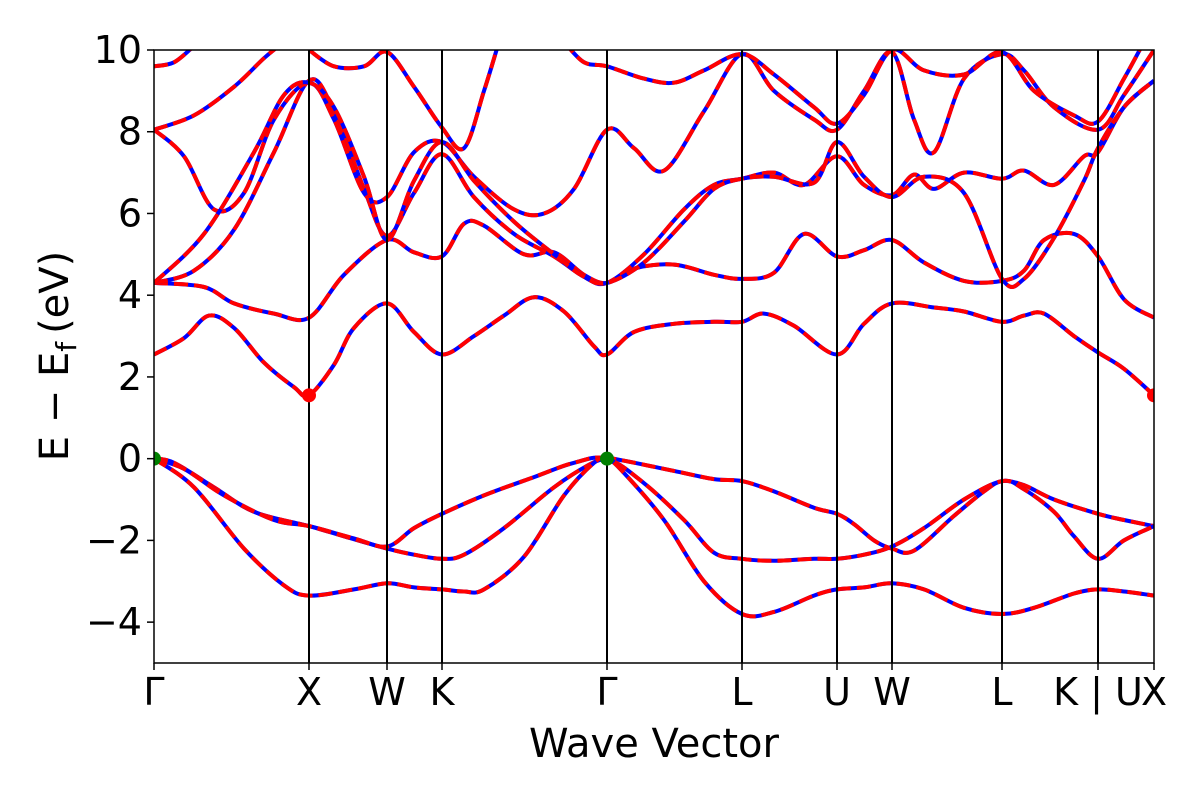  I want to click on band-8-line, so click(215, 91).